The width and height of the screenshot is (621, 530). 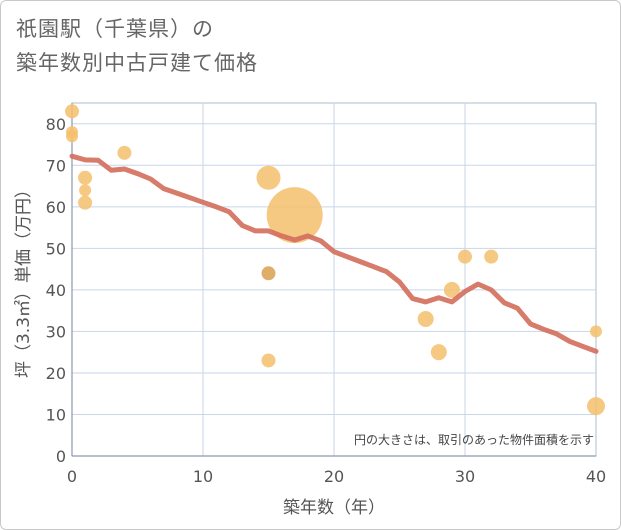 I want to click on x-tick-label: 0, so click(x=72, y=476).